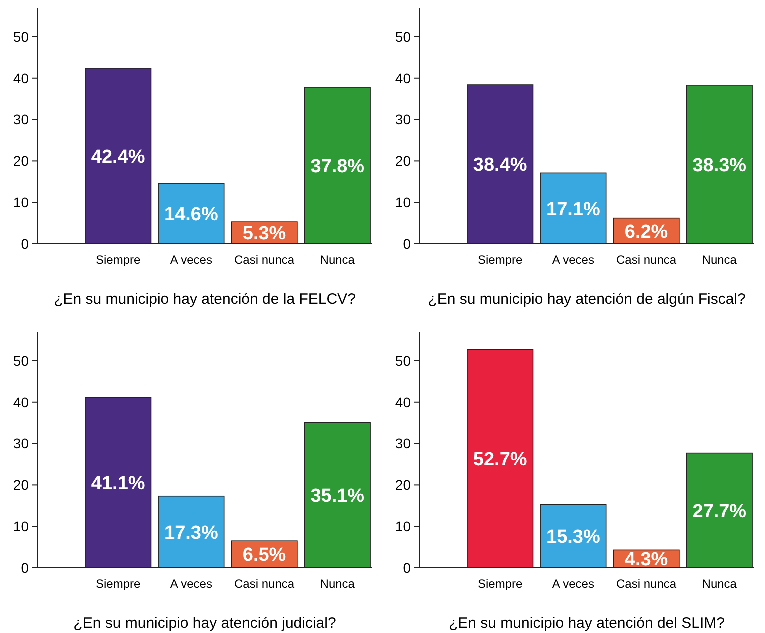  I want to click on data-label: 6.5%, so click(264, 555).